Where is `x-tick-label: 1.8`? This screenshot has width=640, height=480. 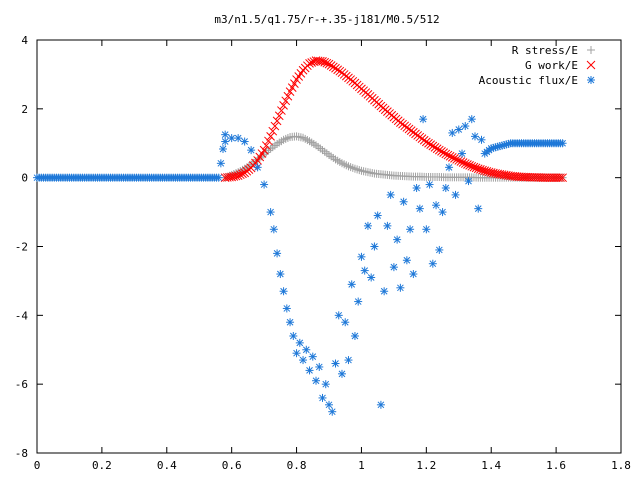
x-tick-label: 1.8 is located at coordinates (621, 465).